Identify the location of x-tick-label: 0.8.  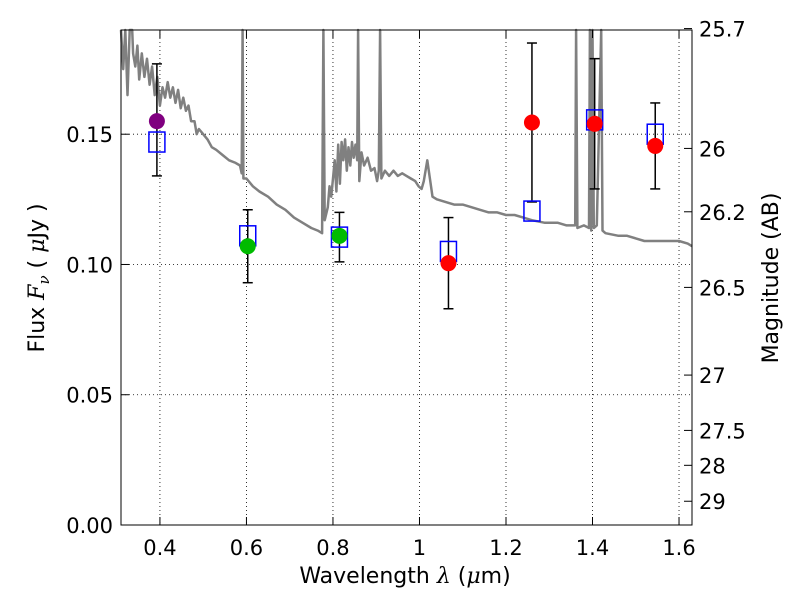
(332, 548).